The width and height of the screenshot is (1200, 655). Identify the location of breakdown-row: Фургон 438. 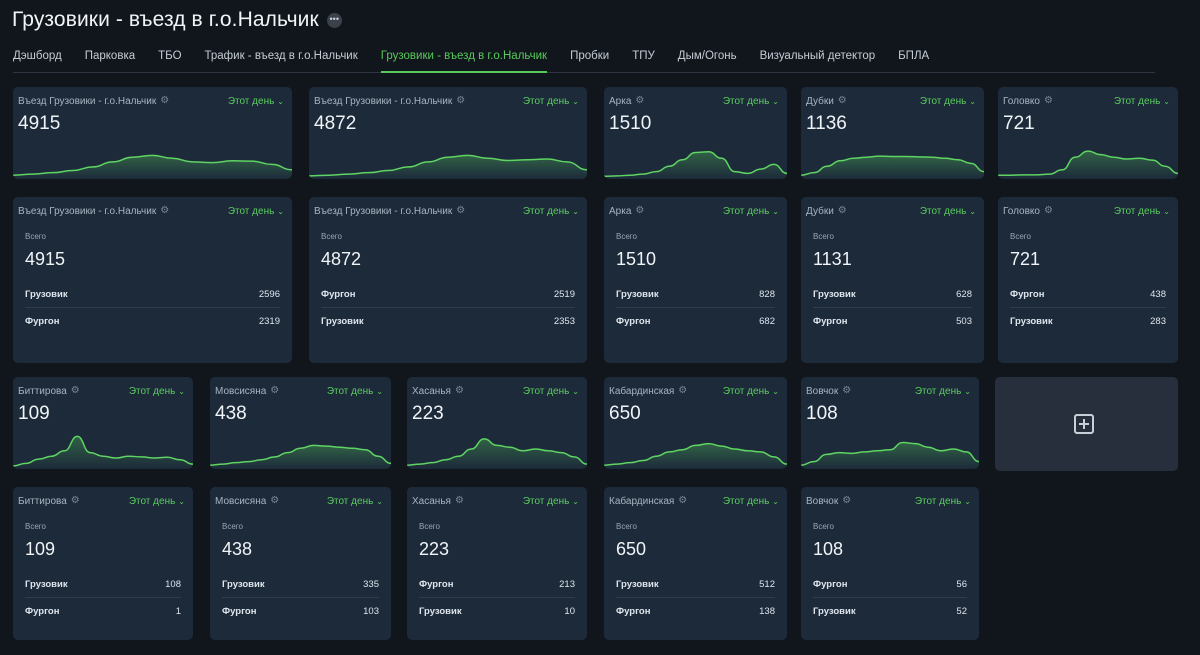
(1088, 294).